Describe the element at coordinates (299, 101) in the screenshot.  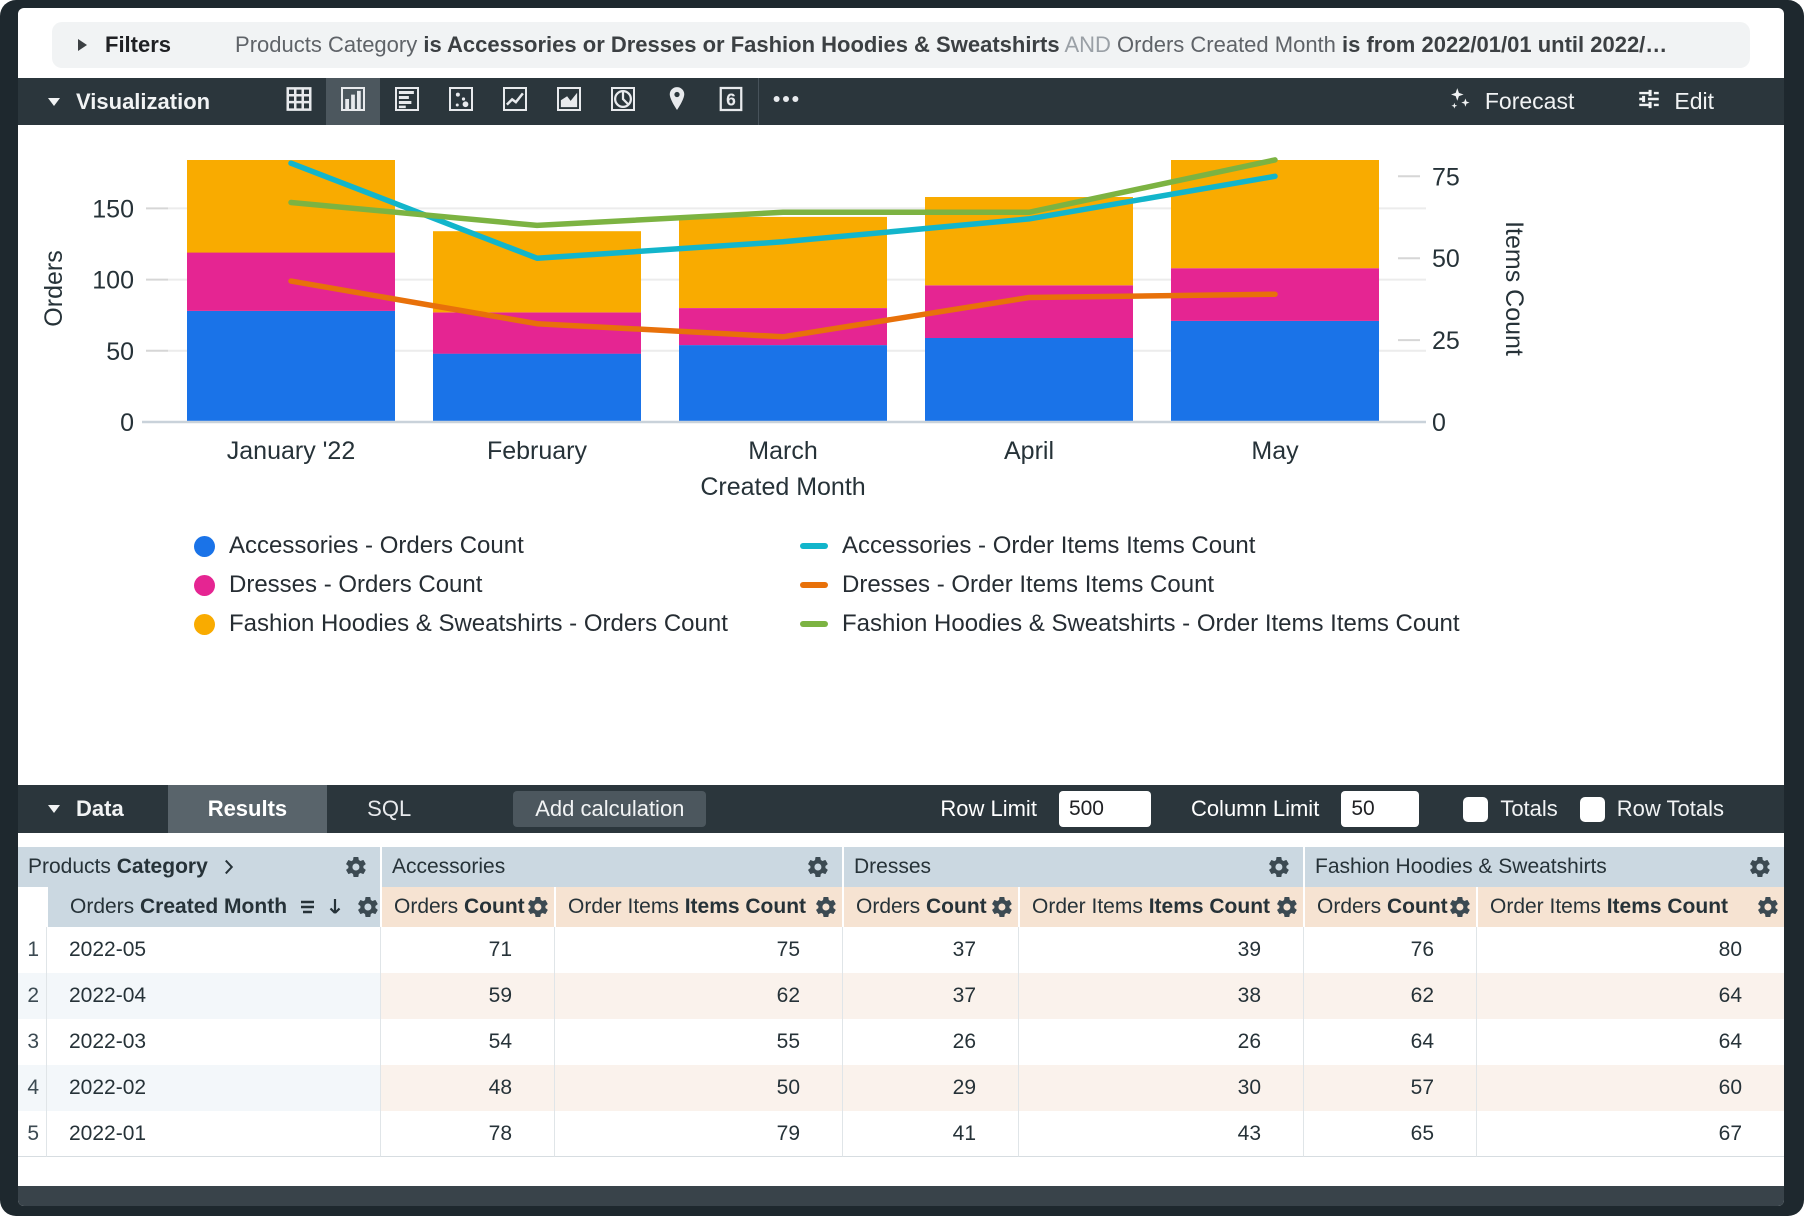
I see `viz-type-table-chart-button` at that location.